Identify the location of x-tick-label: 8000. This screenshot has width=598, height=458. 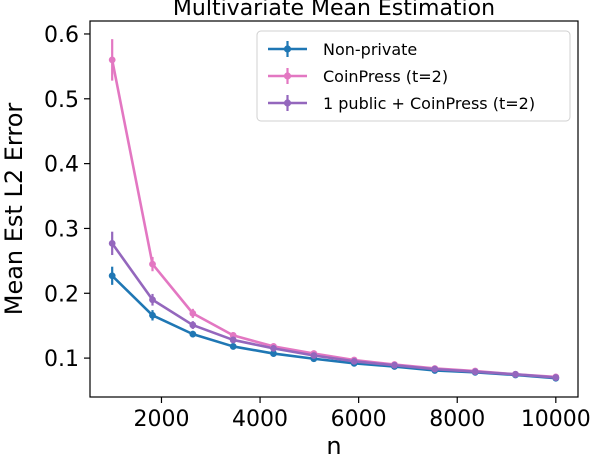
(457, 419).